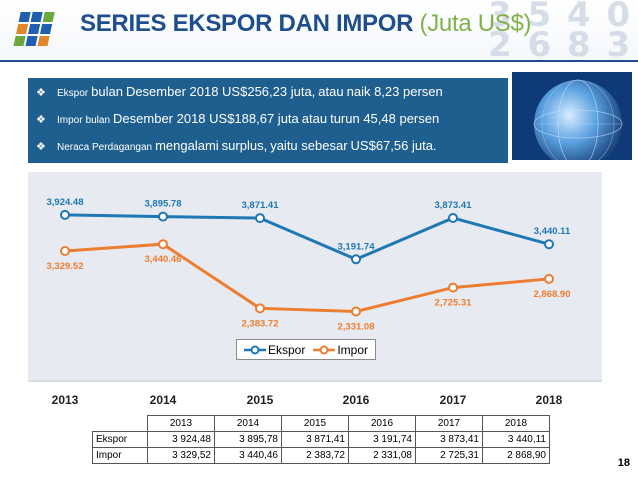 Image resolution: width=638 pixels, height=479 pixels. What do you see at coordinates (393, 145) in the screenshot?
I see `summary-text: US$67,56 juta.` at bounding box center [393, 145].